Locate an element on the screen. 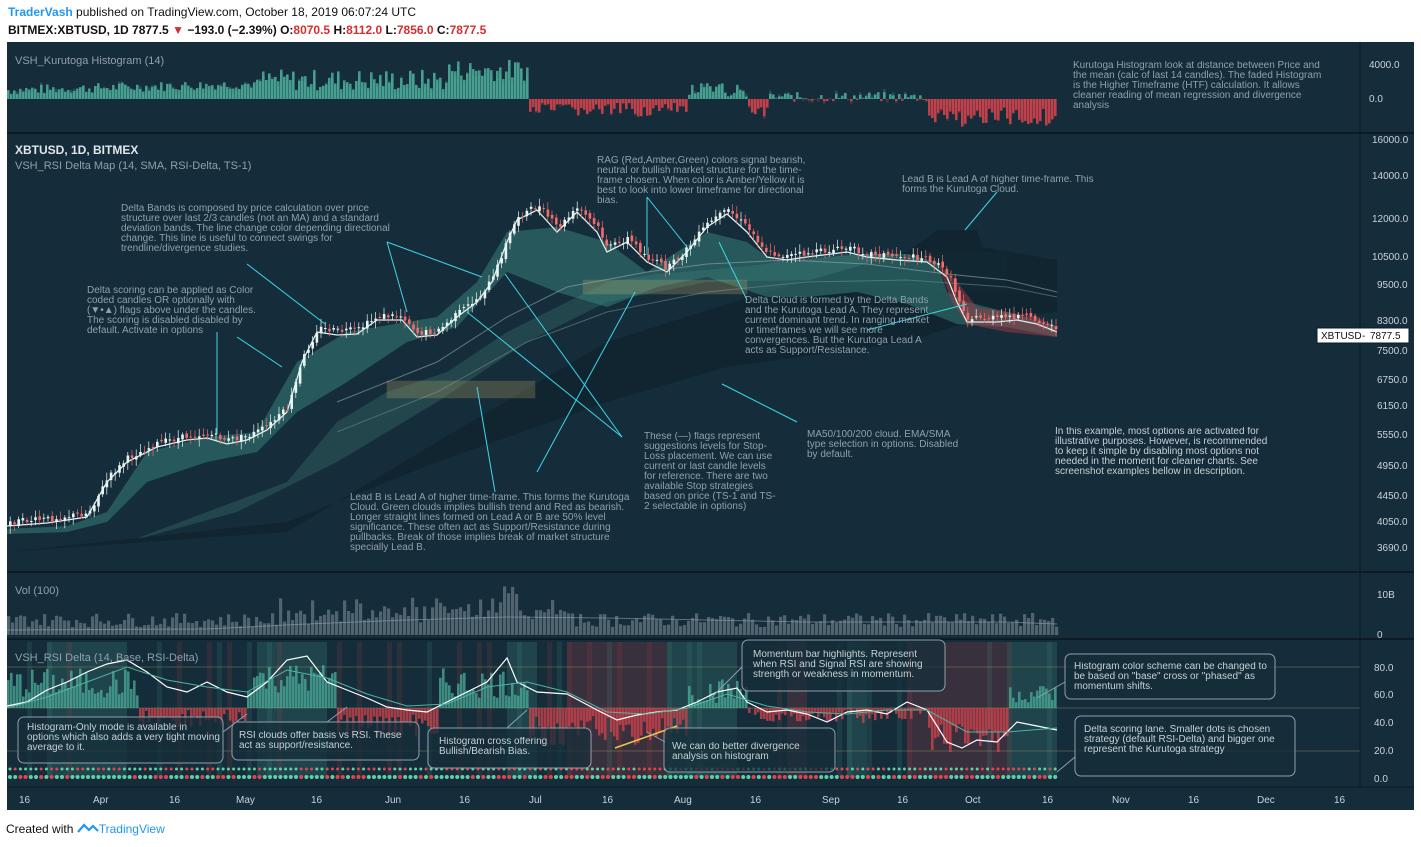  price-tag-dash: - is located at coordinates (1363, 336).